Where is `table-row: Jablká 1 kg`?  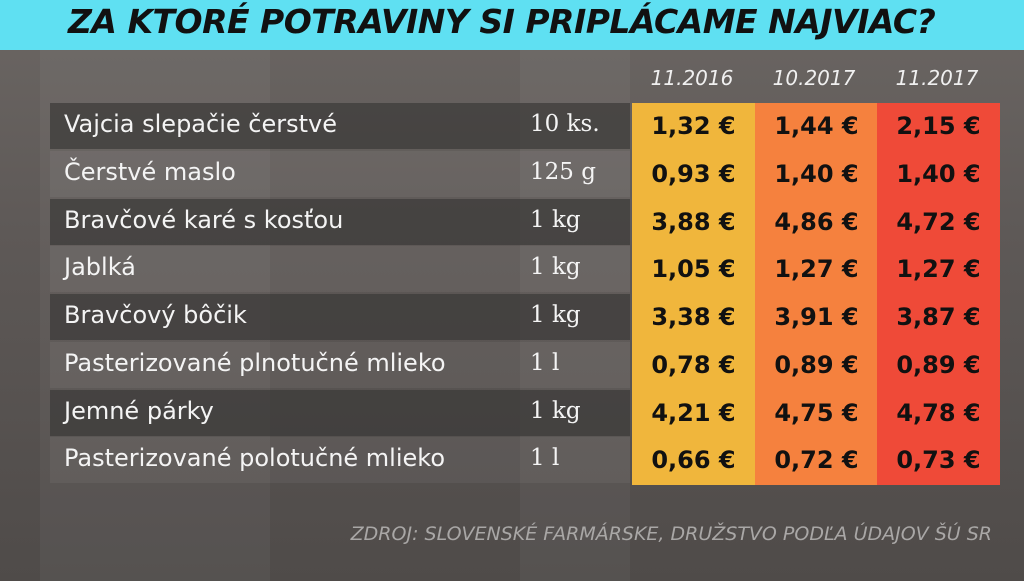 table-row: Jablká 1 kg is located at coordinates (340, 269).